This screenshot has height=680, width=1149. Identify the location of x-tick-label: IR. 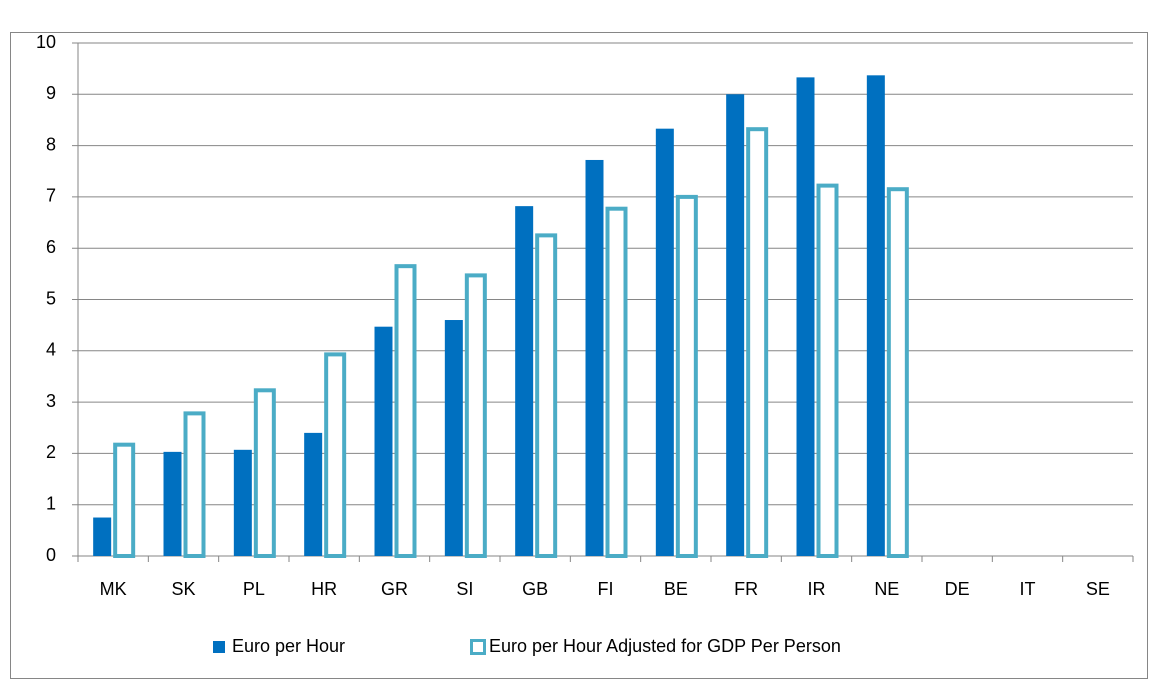
(817, 589).